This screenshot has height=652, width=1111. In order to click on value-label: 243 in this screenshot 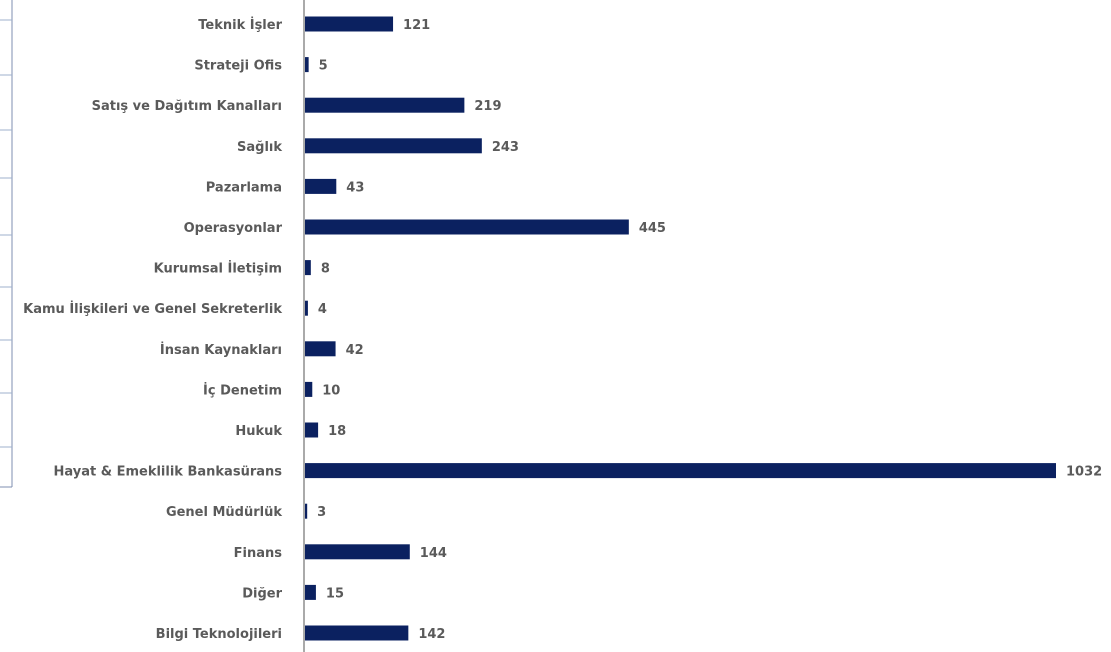, I will do `click(505, 147)`.